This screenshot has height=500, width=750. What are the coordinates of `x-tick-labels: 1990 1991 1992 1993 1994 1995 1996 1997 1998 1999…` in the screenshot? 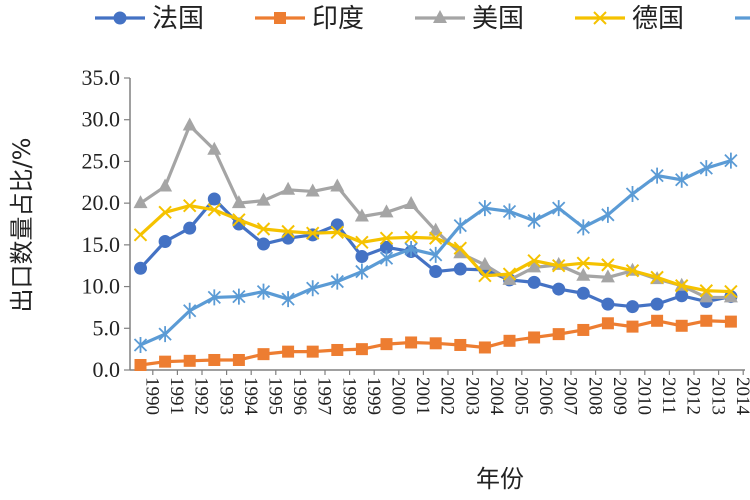 It's located at (446, 396).